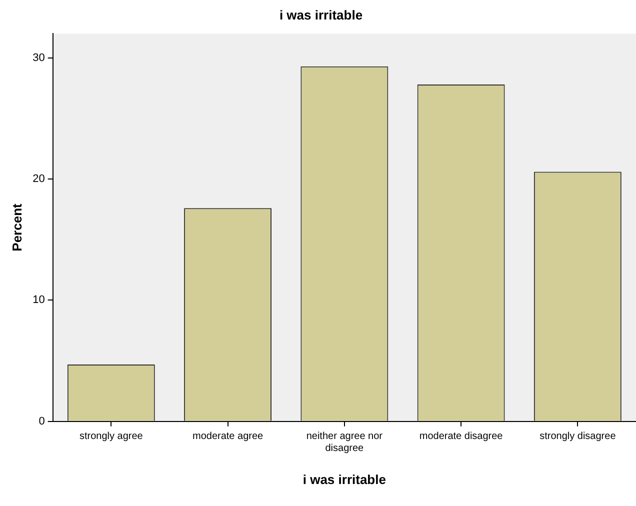 The width and height of the screenshot is (636, 506). I want to click on x-tick-label: strongly agree, so click(111, 436).